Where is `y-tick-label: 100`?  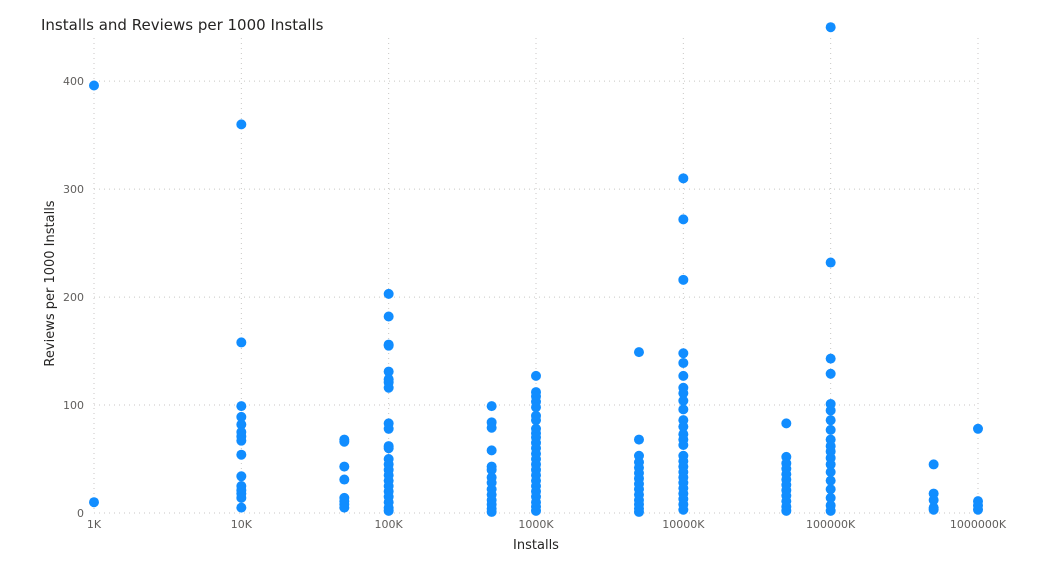
y-tick-label: 100 is located at coordinates (73, 405).